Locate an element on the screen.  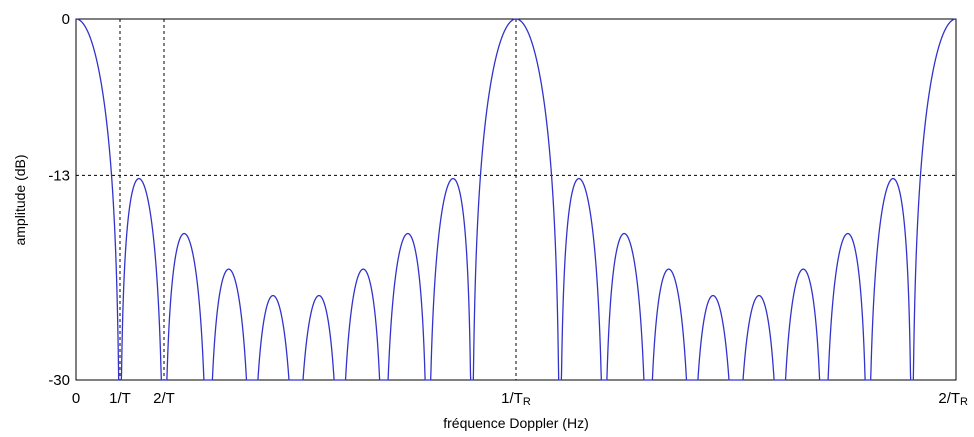
y-tick-label: -30 is located at coordinates (59, 380).